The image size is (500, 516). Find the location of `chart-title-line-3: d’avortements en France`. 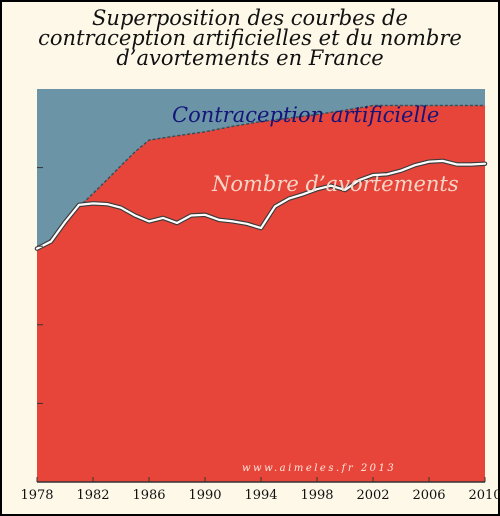

chart-title-line-3: d’avortements en France is located at coordinates (250, 58).